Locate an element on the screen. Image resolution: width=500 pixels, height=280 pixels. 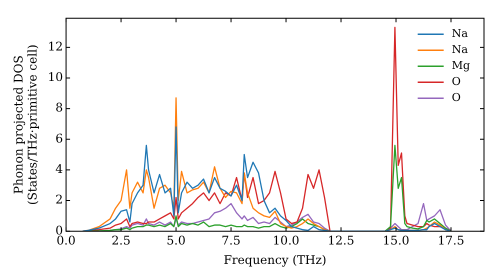
x-tick-label: 10.0 is located at coordinates (286, 241).